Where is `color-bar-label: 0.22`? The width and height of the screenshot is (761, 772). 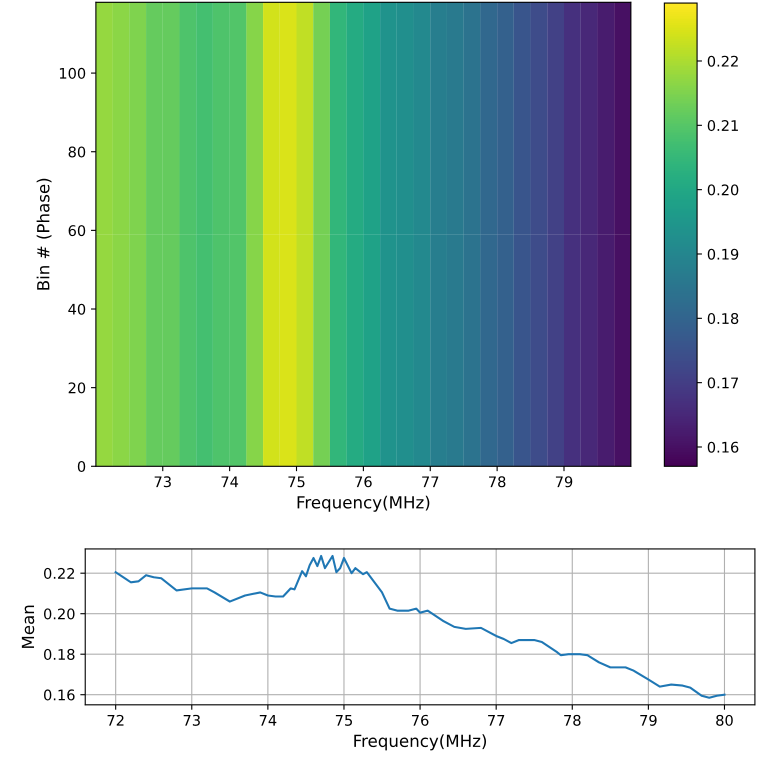 color-bar-label: 0.22 is located at coordinates (723, 61).